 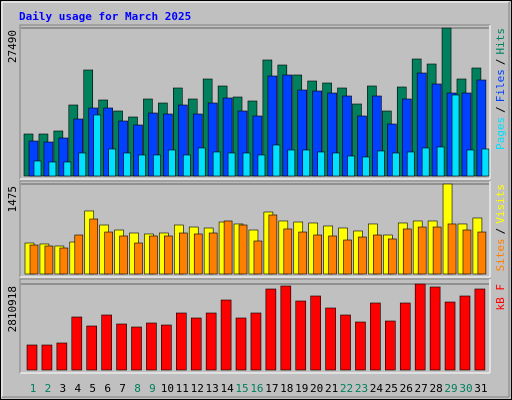 I want to click on legend-entry: Sites, so click(x=500, y=254).